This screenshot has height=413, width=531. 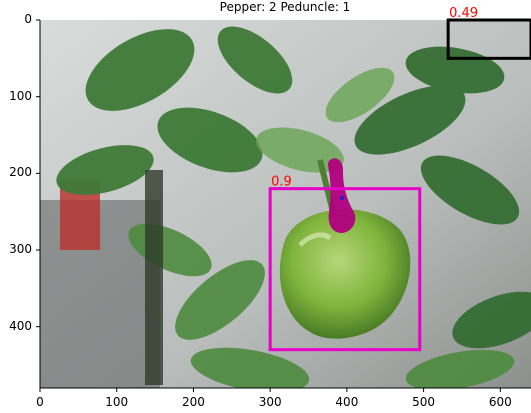 I want to click on y-tick-label: 100, so click(x=20, y=95).